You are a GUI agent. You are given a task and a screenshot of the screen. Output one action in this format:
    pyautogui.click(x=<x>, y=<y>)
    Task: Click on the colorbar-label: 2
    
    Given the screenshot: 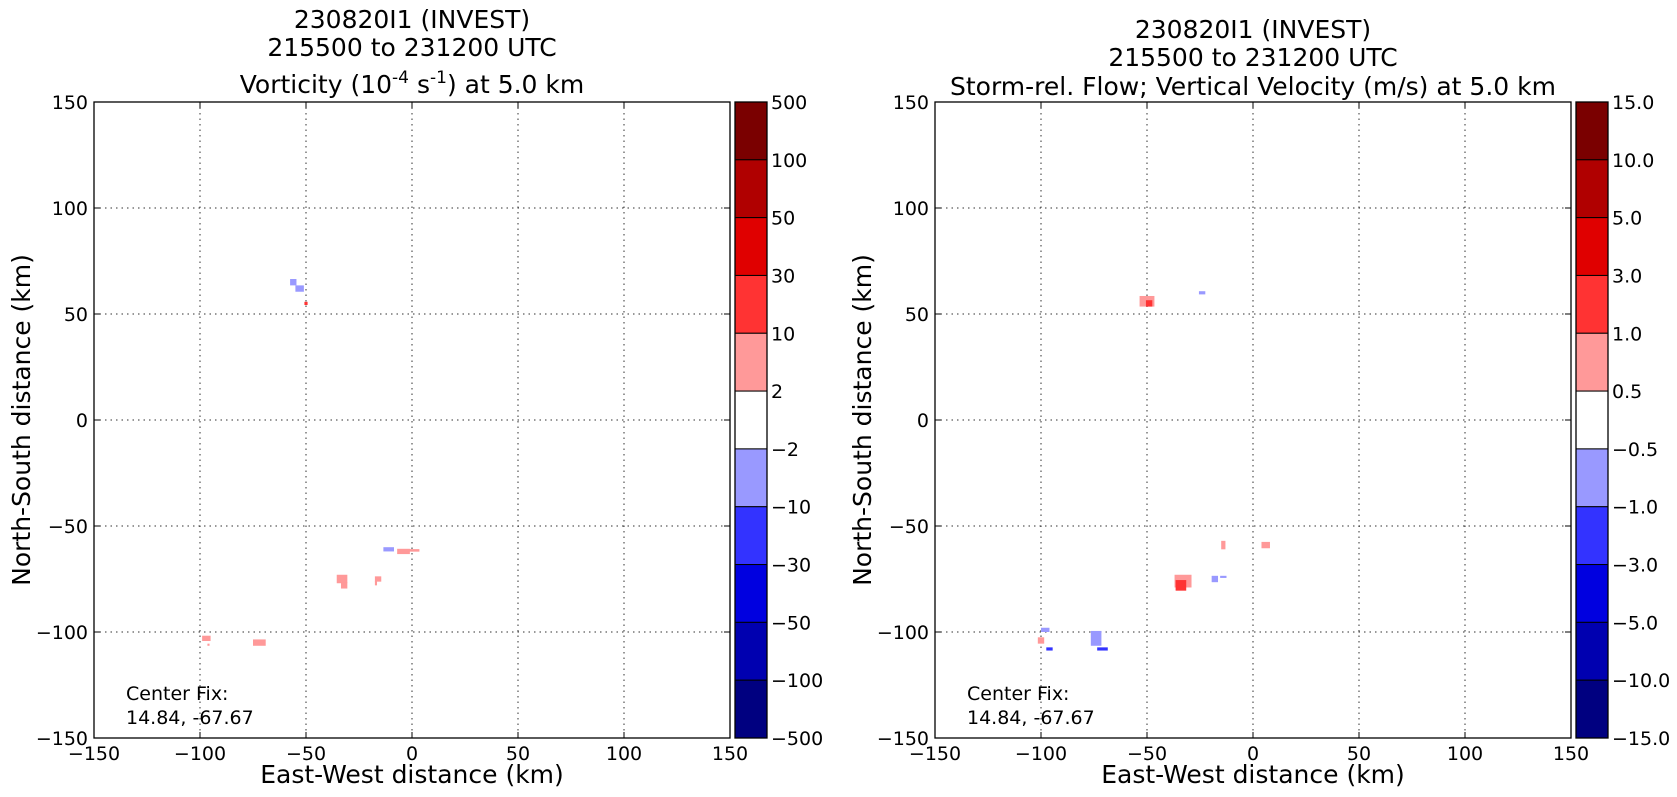 What is the action you would take?
    pyautogui.click(x=777, y=392)
    